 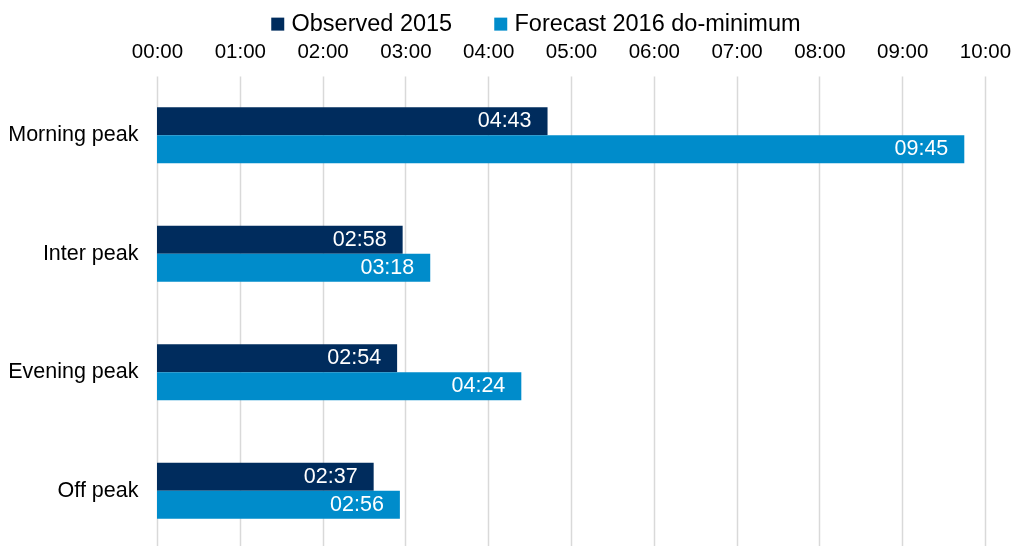 I want to click on data-label: 09:45, so click(x=921, y=148).